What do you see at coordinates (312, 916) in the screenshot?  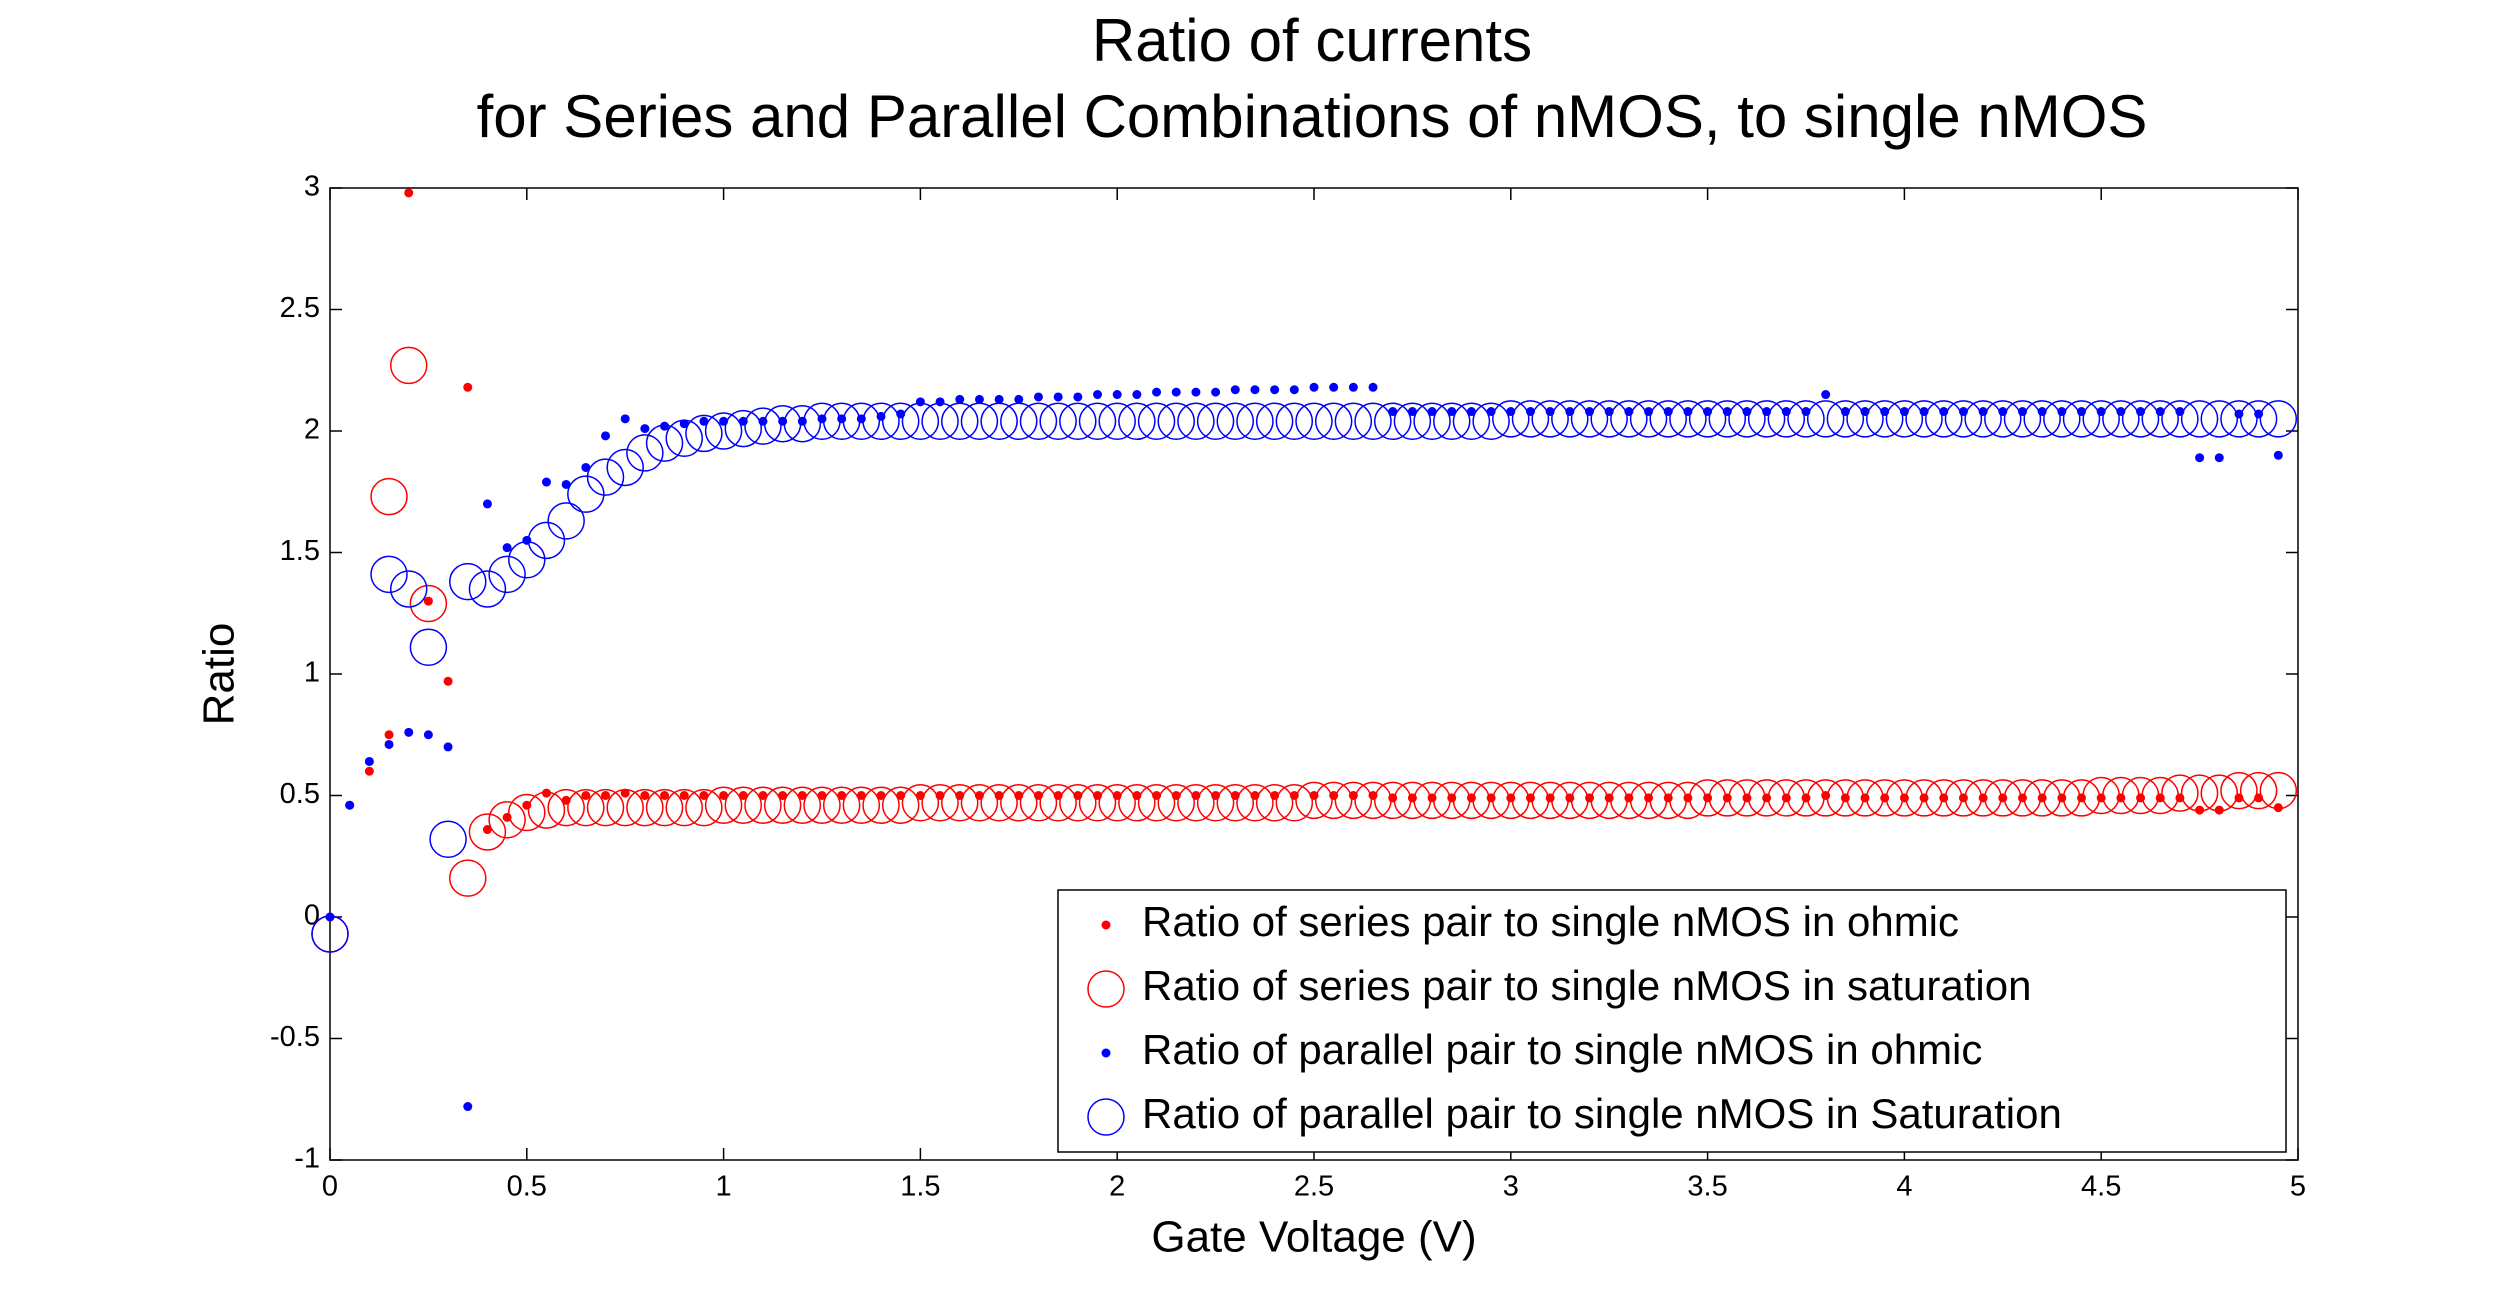 I see `y-tick-label: 0` at bounding box center [312, 916].